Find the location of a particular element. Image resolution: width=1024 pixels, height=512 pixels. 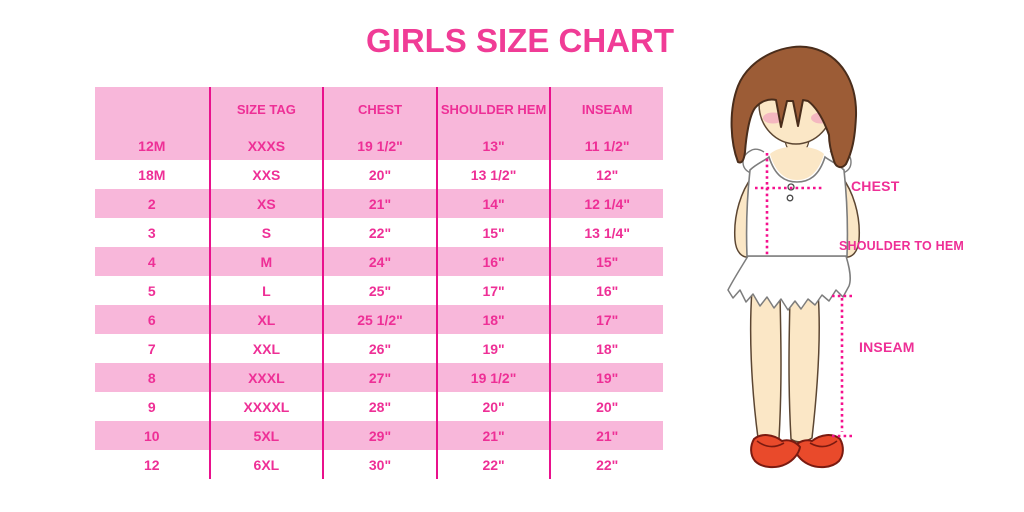

table-row: 9 XXXXL 28" 20" 20" is located at coordinates (379, 406).